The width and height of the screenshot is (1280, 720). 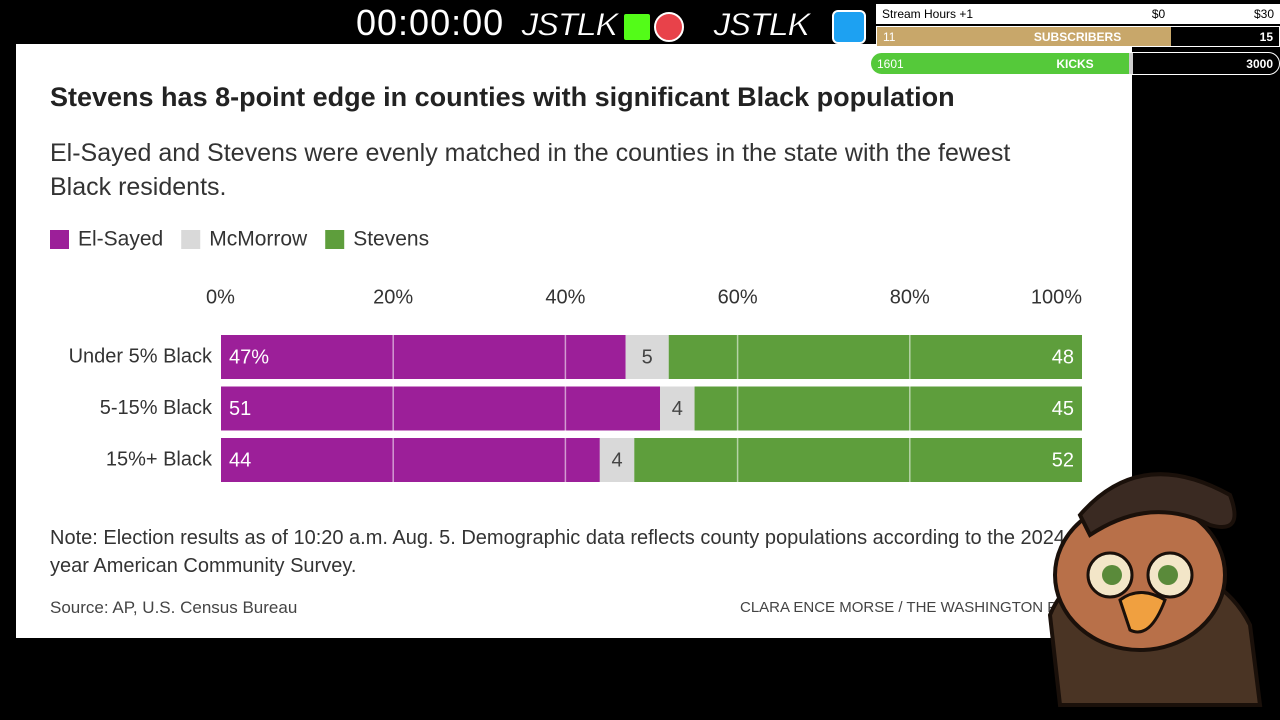 I want to click on goal-bar: 1601 KICKS 3000, so click(x=1075, y=63).